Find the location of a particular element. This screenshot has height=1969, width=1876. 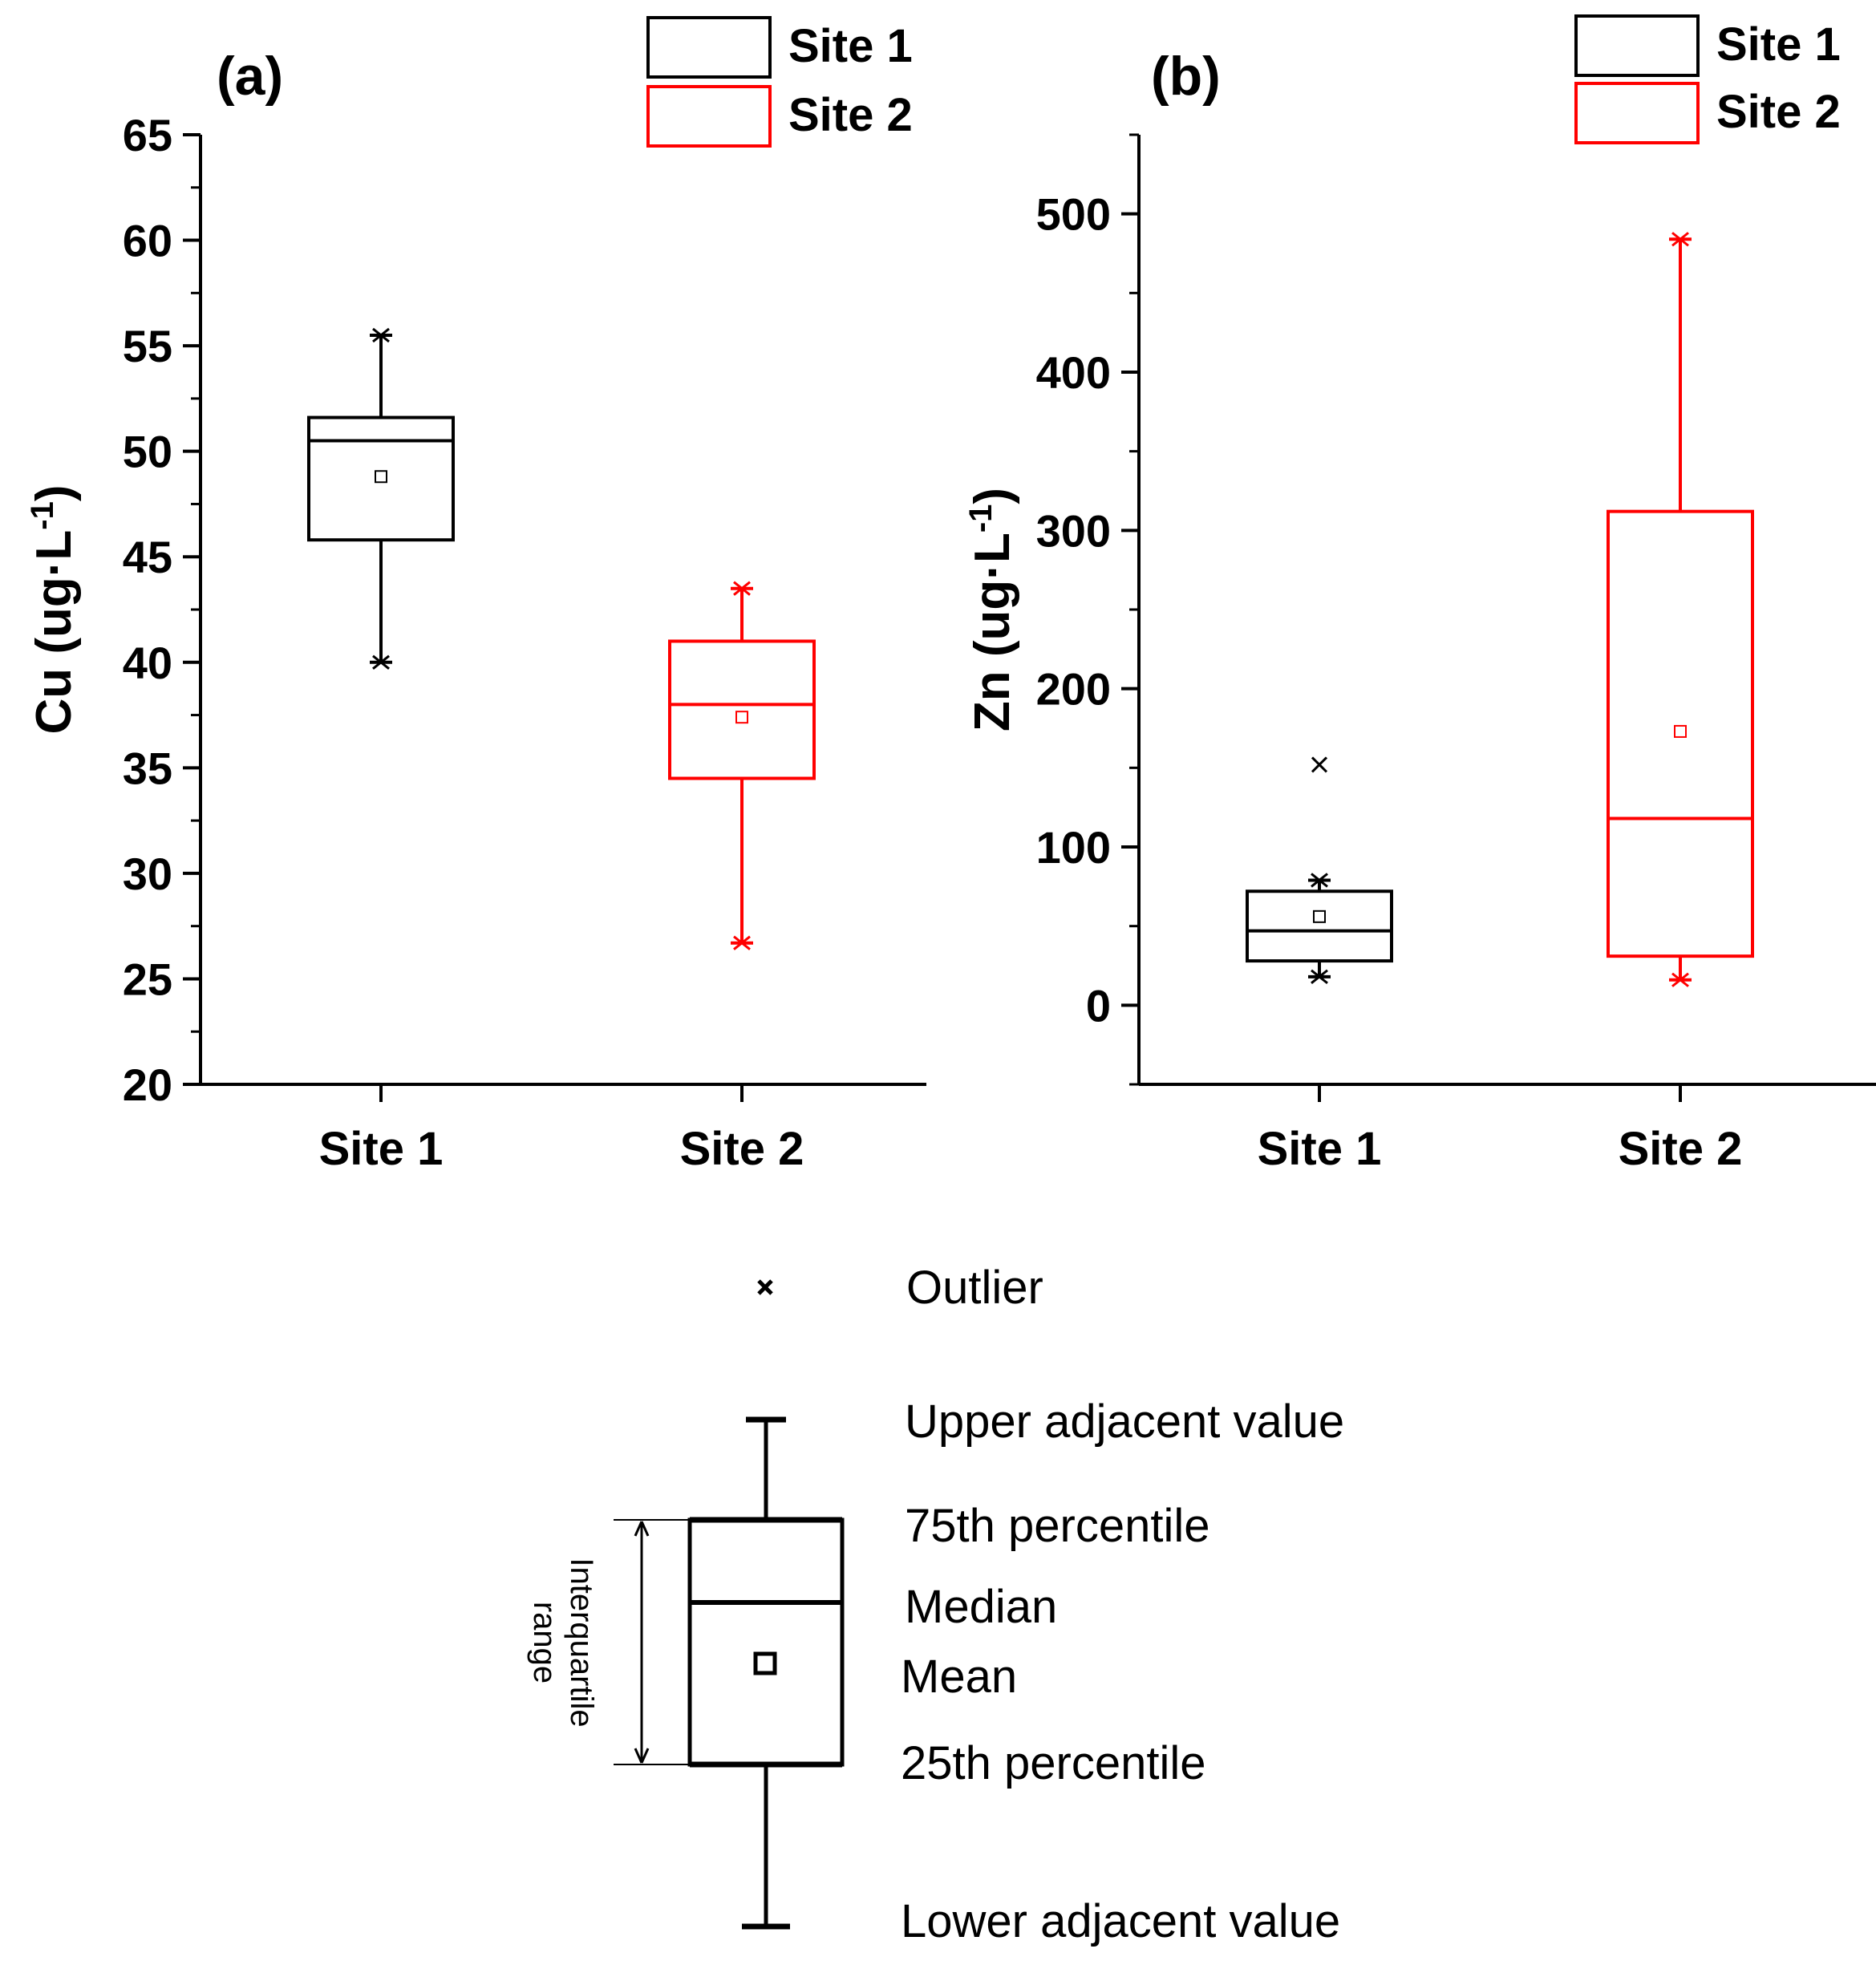

y-tick-label: 30 is located at coordinates (147, 874).